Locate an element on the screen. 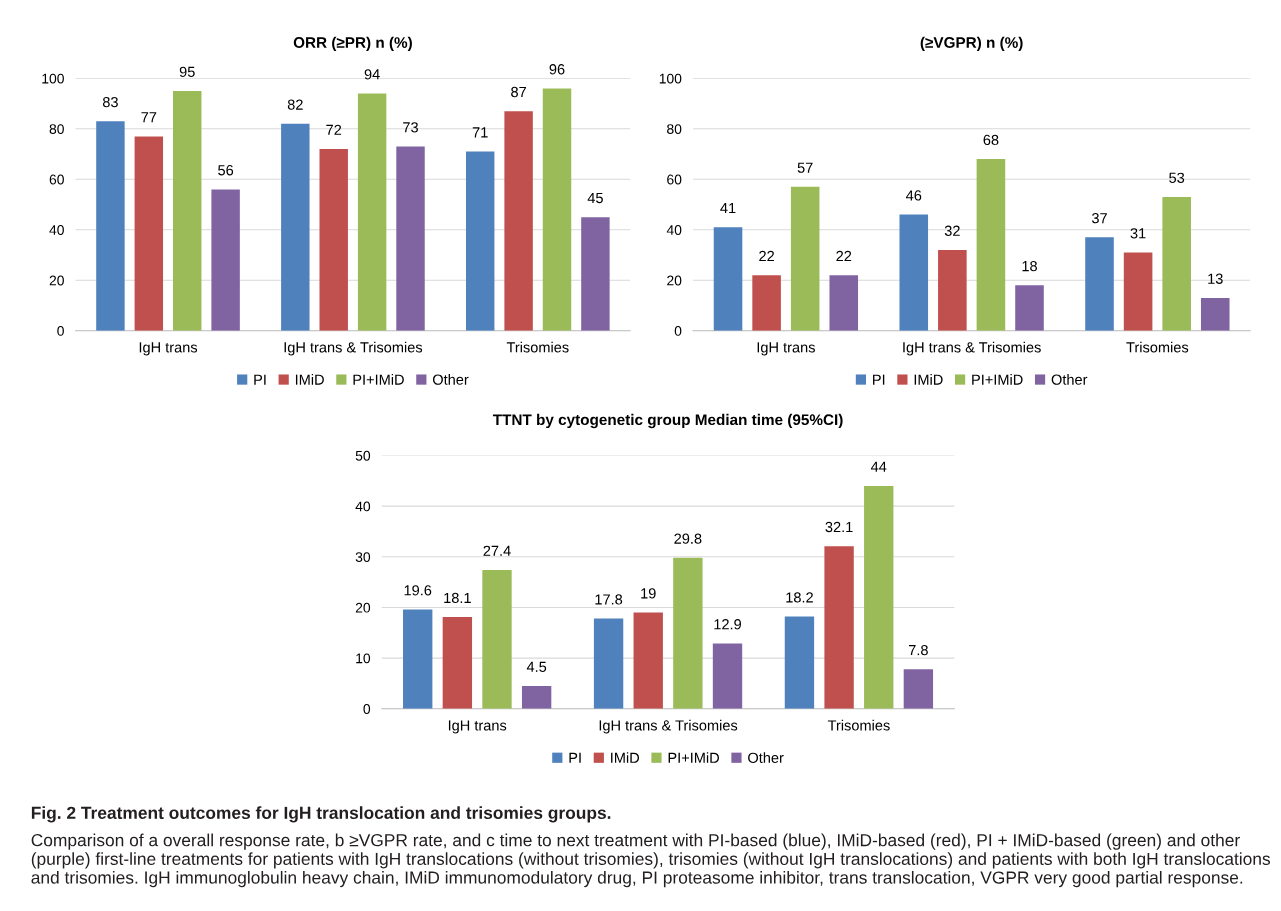  data-label: 68 is located at coordinates (991, 140).